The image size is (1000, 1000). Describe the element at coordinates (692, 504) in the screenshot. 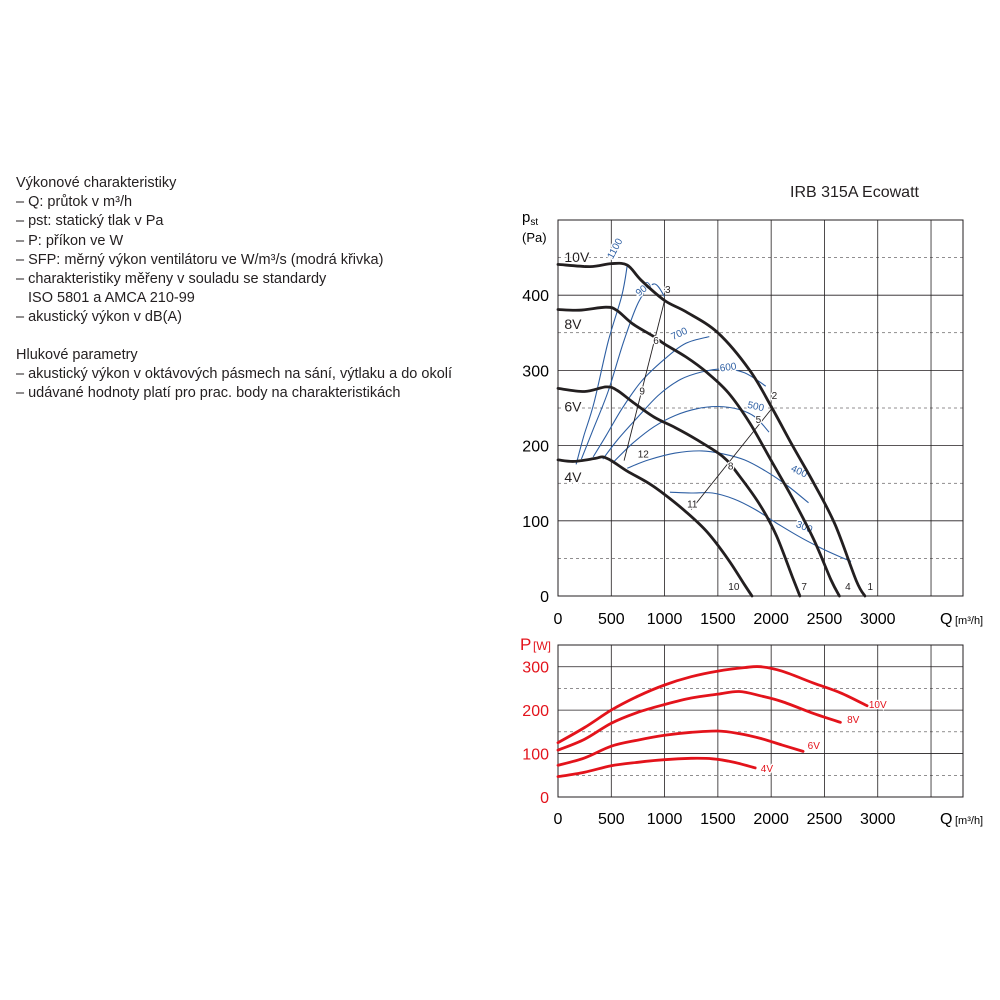

I see `operating-point-label: 11` at that location.